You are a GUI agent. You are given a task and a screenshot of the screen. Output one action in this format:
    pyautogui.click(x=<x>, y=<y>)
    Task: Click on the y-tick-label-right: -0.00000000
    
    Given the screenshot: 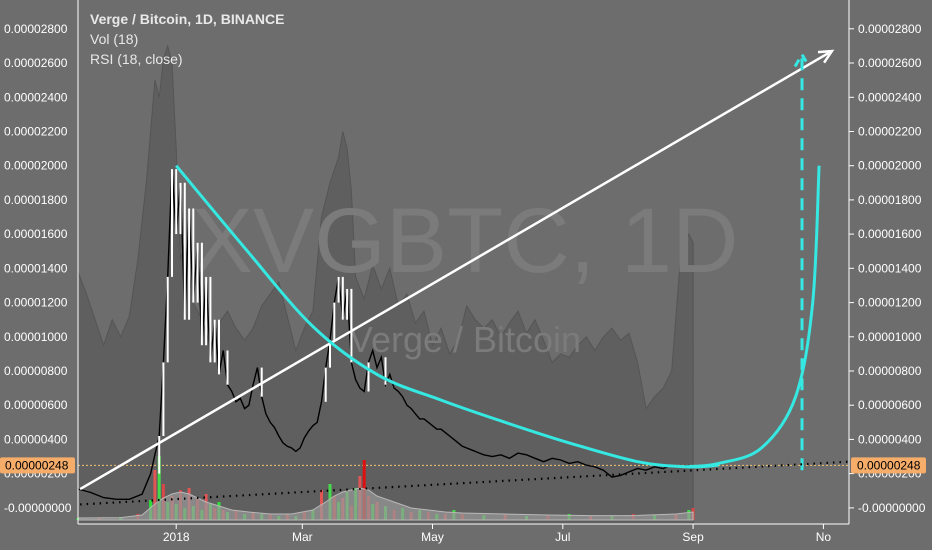 What is the action you would take?
    pyautogui.click(x=892, y=508)
    